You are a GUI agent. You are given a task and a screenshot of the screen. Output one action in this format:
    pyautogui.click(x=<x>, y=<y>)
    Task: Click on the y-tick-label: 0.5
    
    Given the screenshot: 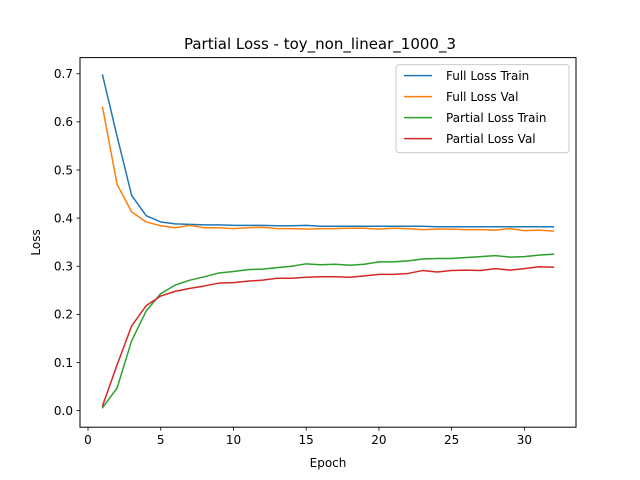 What is the action you would take?
    pyautogui.click(x=63, y=170)
    